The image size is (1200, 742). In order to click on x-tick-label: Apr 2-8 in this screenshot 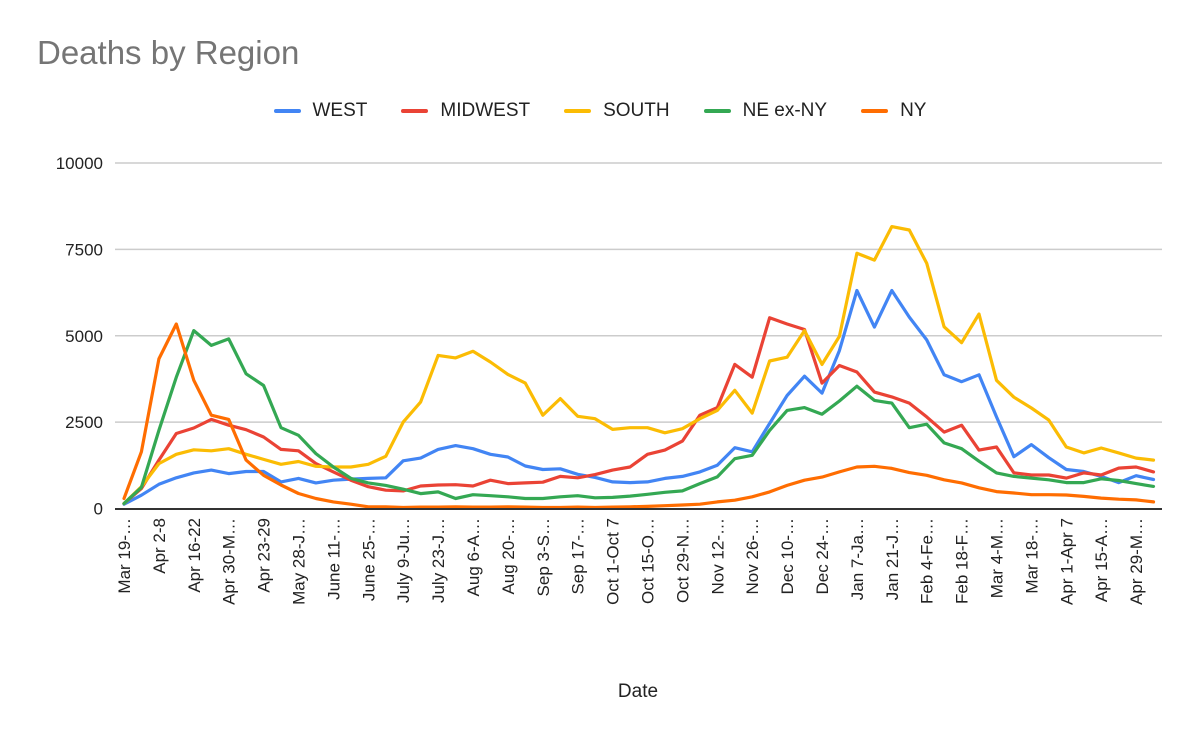, I will do `click(159, 546)`.